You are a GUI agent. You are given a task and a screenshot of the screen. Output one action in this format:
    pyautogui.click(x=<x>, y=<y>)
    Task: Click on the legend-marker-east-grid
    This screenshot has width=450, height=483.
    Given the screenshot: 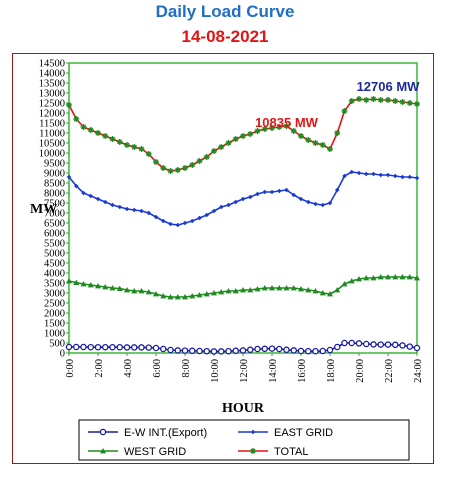 What is the action you would take?
    pyautogui.click(x=253, y=432)
    